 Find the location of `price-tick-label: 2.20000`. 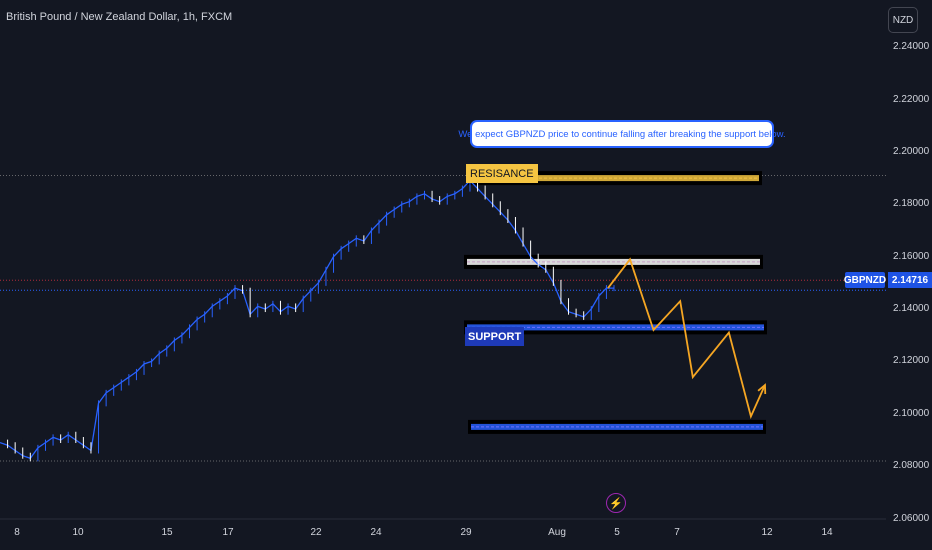

price-tick-label: 2.20000 is located at coordinates (911, 151).